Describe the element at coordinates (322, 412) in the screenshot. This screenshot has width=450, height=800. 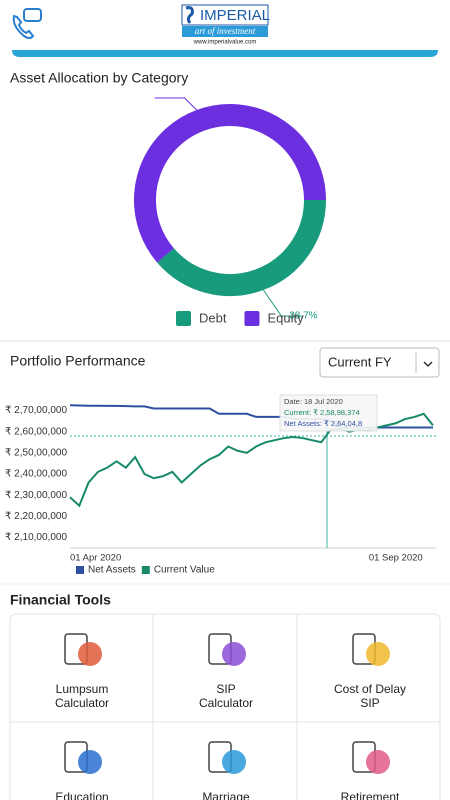
I see `tooltip-current: Current: ₹ 2,58,98,374` at that location.